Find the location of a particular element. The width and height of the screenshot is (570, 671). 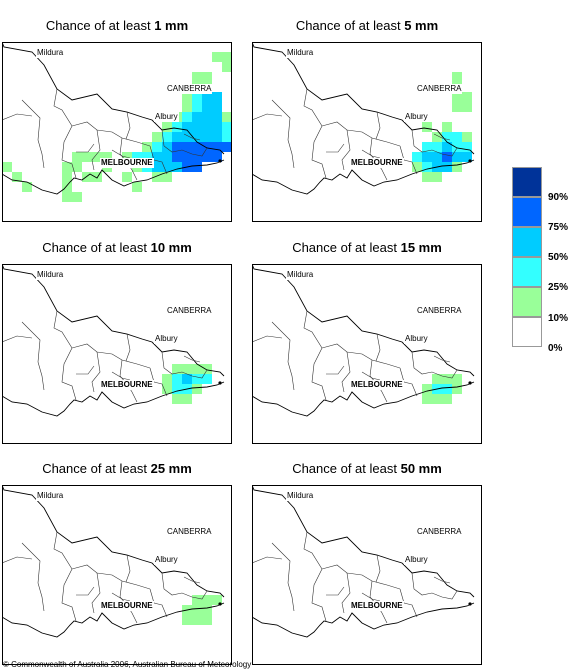

legend-label-25: 25% is located at coordinates (558, 287).